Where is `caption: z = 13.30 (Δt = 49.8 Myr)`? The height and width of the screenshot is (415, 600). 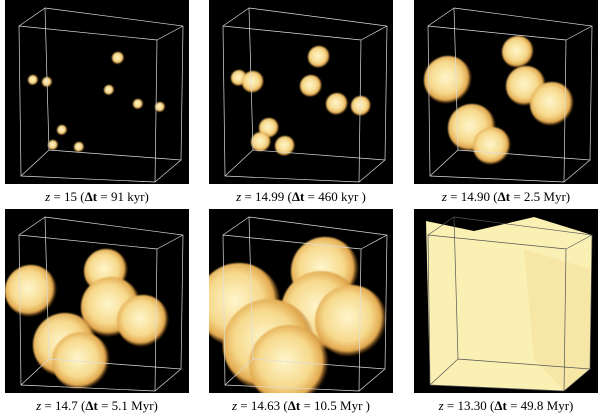
caption: z = 13.30 (Δt = 49.8 Myr) is located at coordinates (503, 406).